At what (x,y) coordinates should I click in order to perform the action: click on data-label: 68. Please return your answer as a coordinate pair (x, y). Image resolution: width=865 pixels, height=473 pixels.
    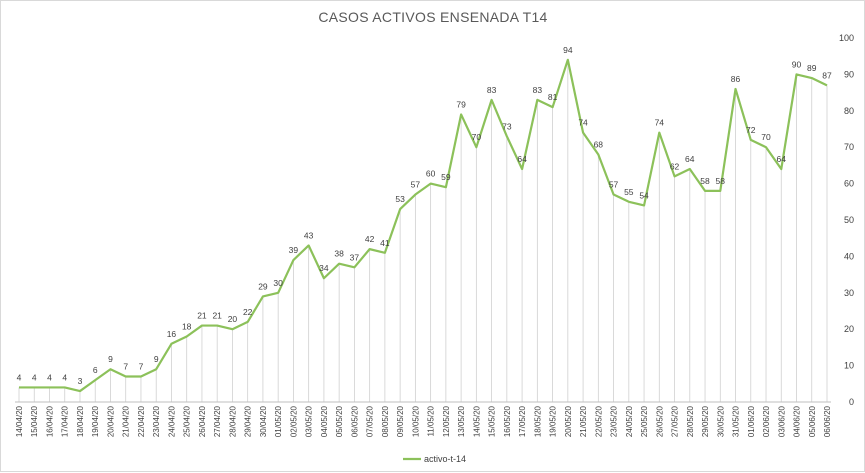
    Looking at the image, I should click on (599, 144).